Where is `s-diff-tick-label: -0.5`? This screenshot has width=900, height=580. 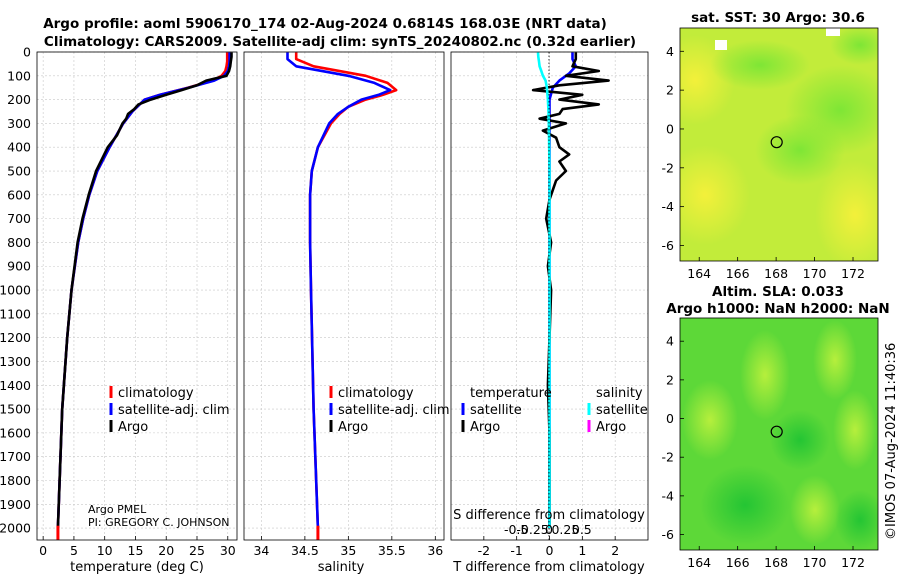 s-diff-tick-label: -0.5 is located at coordinates (516, 529).